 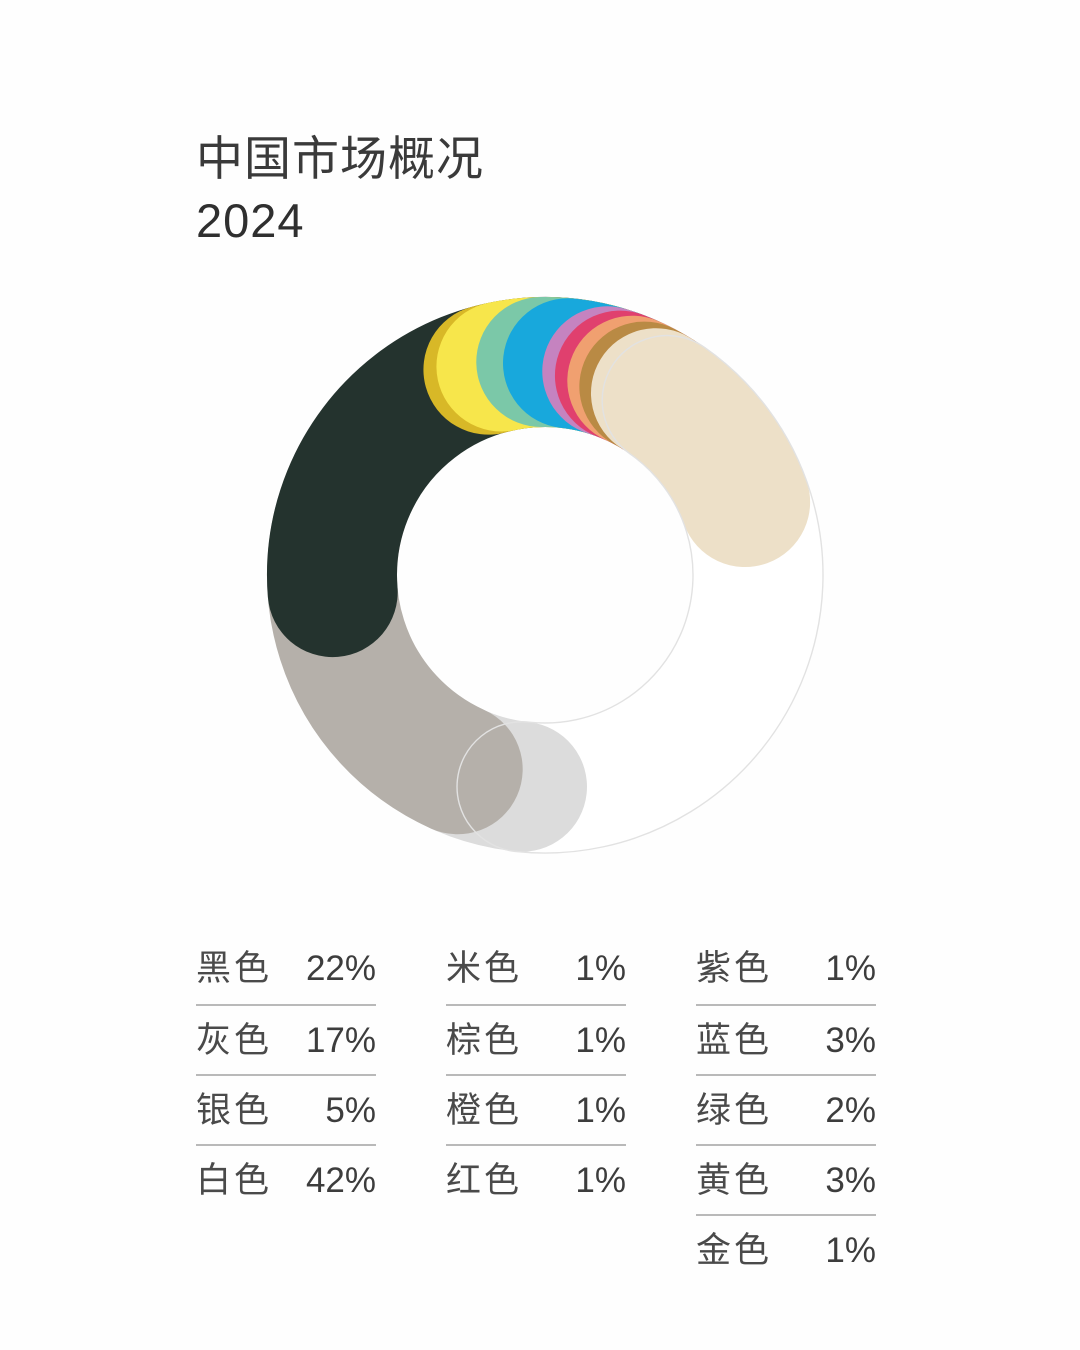 I want to click on legend-item-label: 银色, so click(x=234, y=1110).